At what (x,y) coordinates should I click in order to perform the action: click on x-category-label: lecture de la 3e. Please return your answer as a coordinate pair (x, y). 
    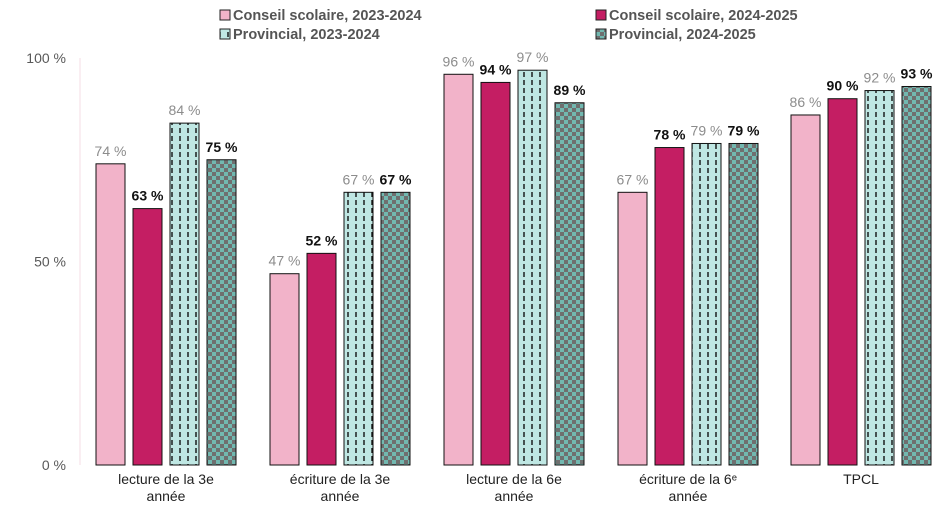
    Looking at the image, I should click on (166, 479).